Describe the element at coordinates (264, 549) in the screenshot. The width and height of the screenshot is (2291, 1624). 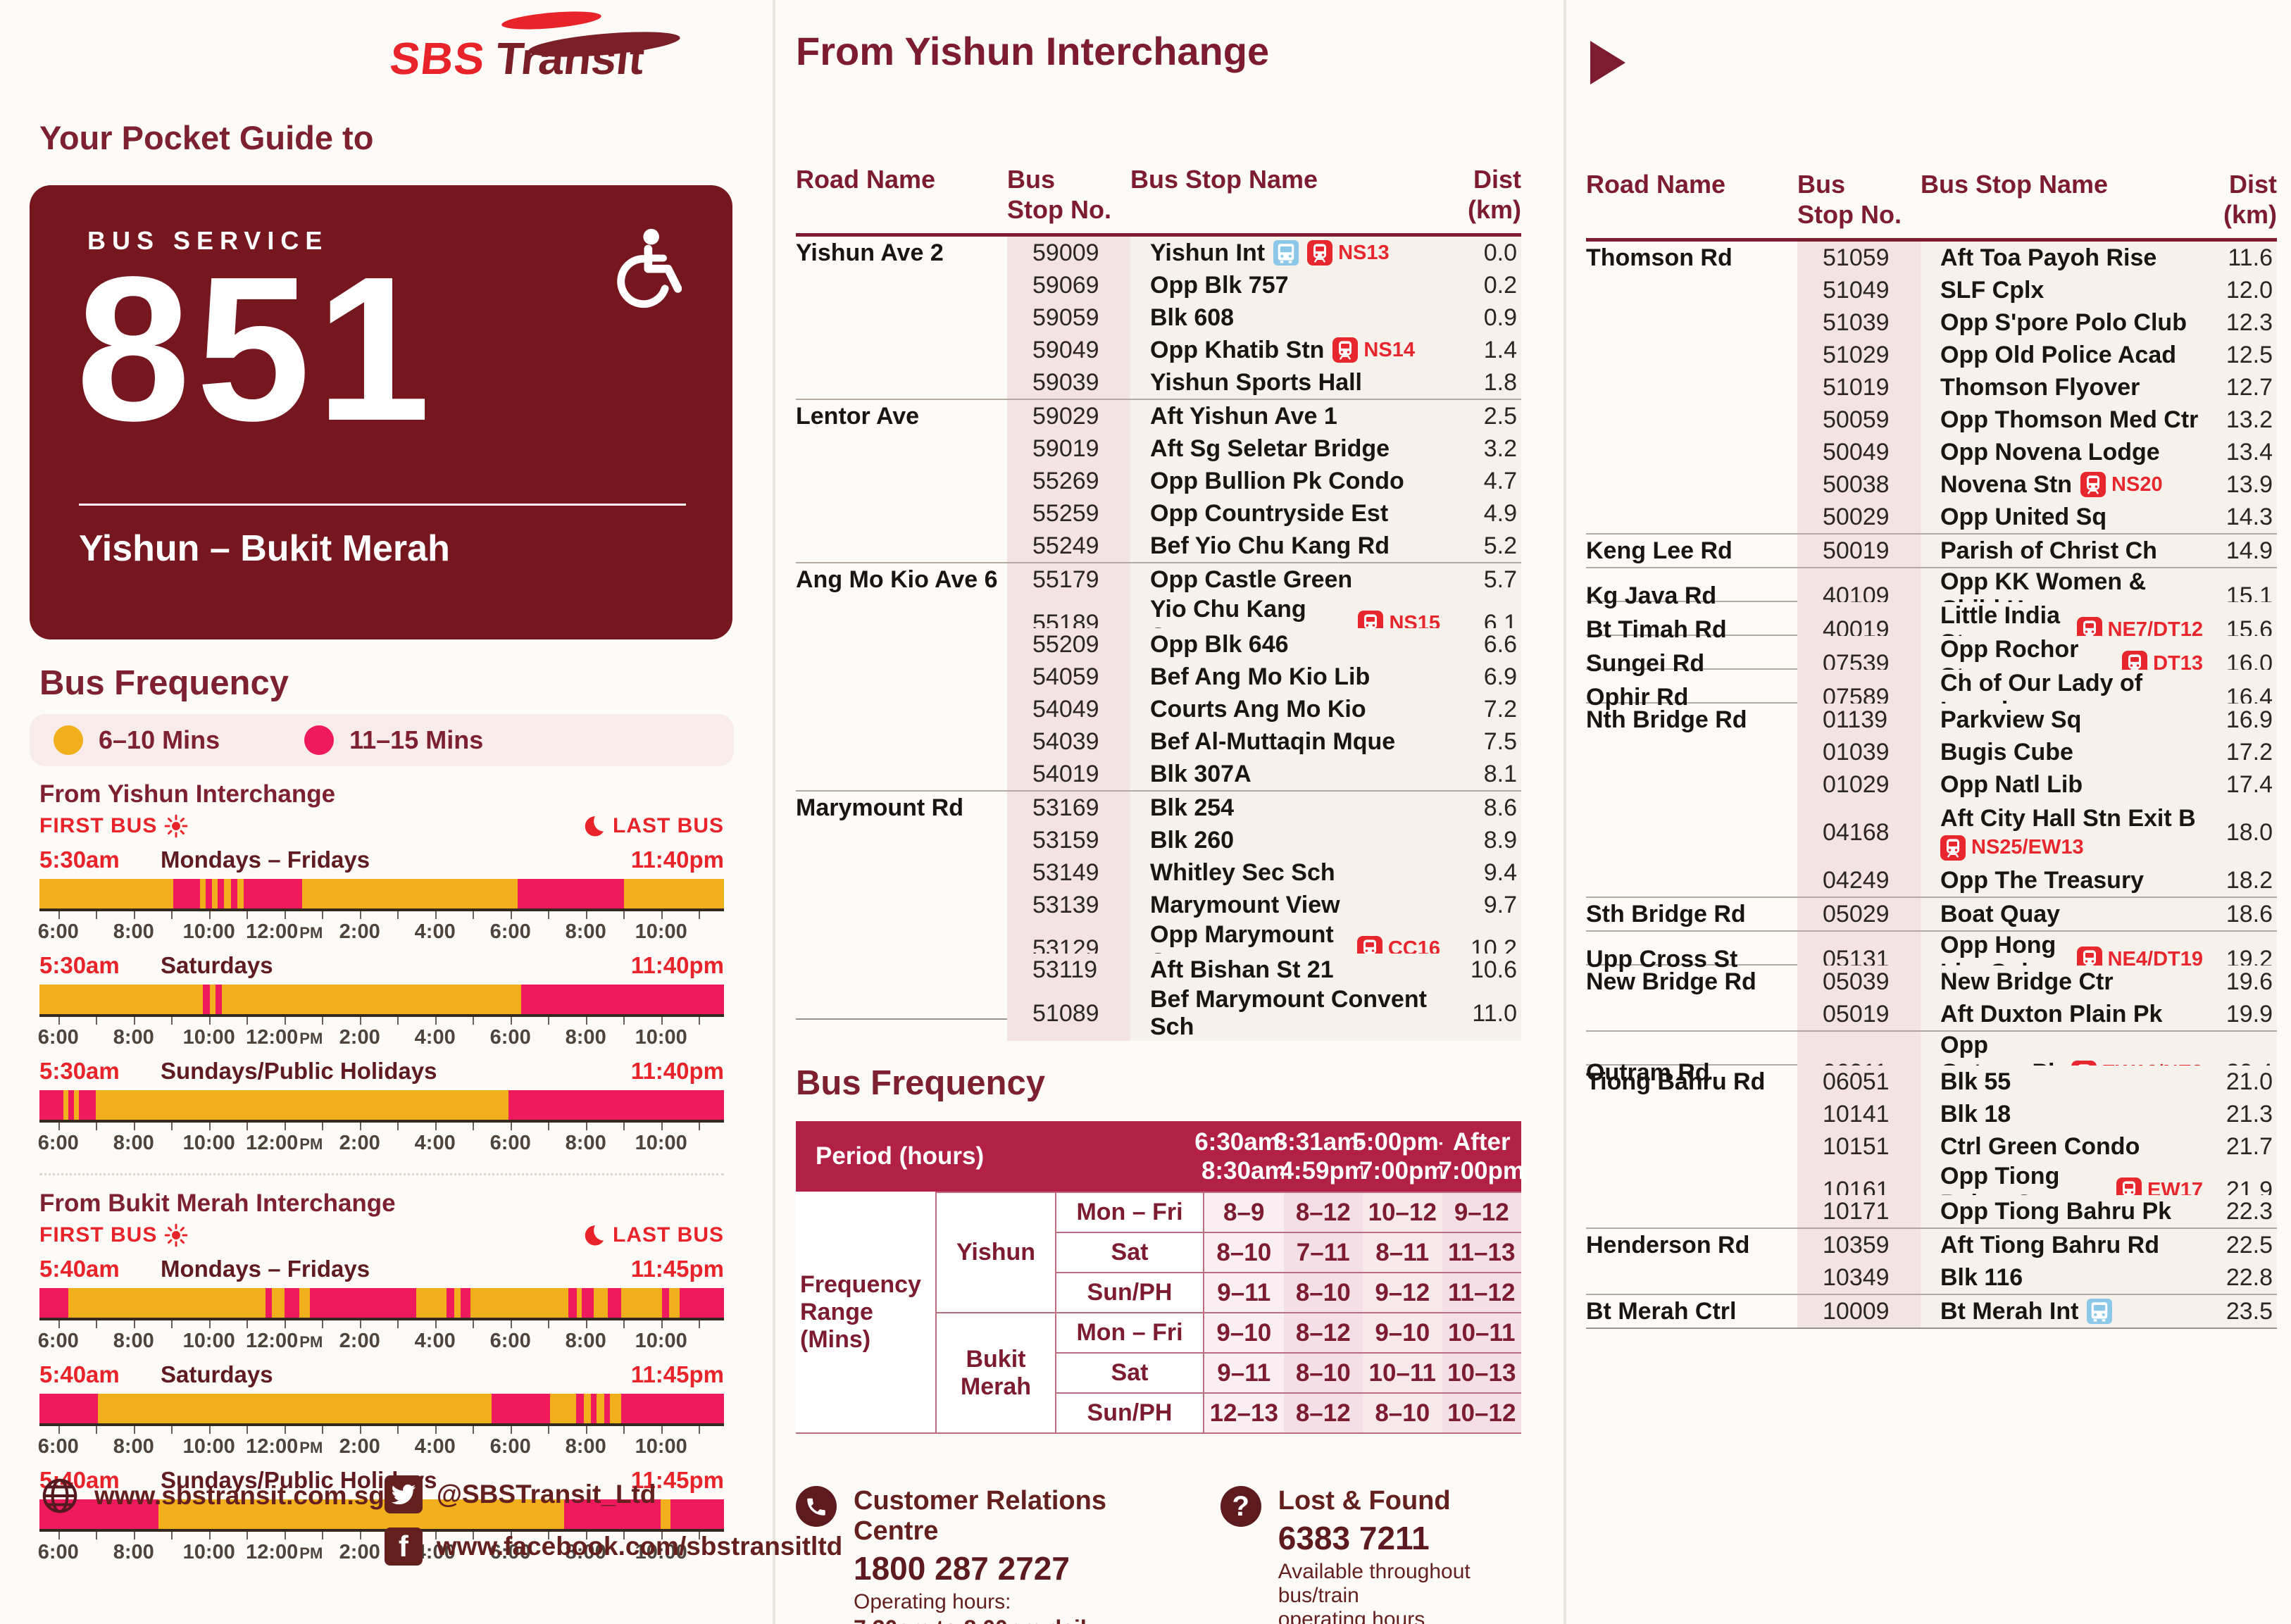
I see `route-name: Yishun – Bukit Merah` at that location.